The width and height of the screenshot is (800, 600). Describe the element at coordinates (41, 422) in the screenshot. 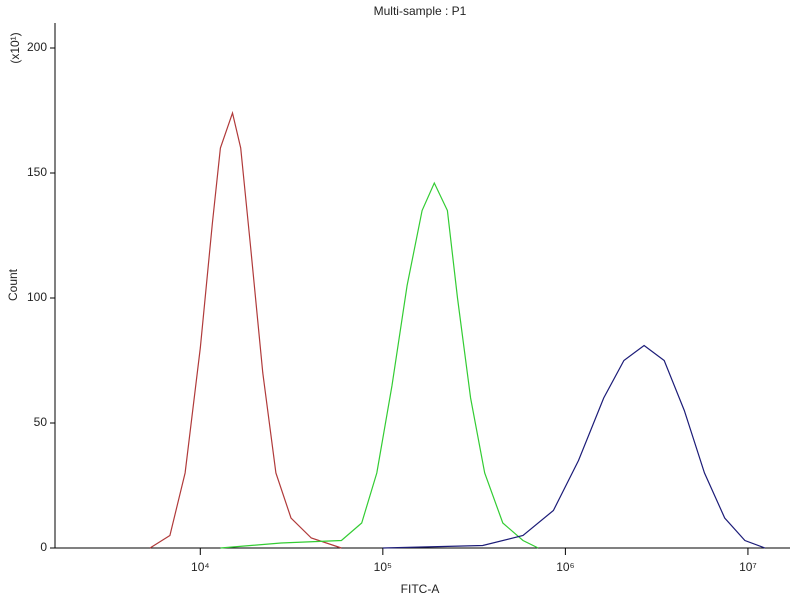

I see `y-tick-label: 50` at that location.